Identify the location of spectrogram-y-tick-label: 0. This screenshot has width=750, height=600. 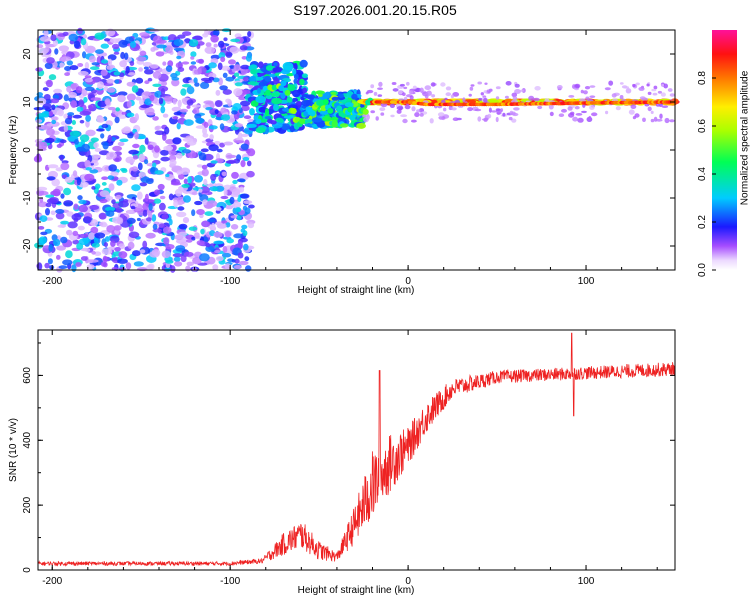
(27, 150).